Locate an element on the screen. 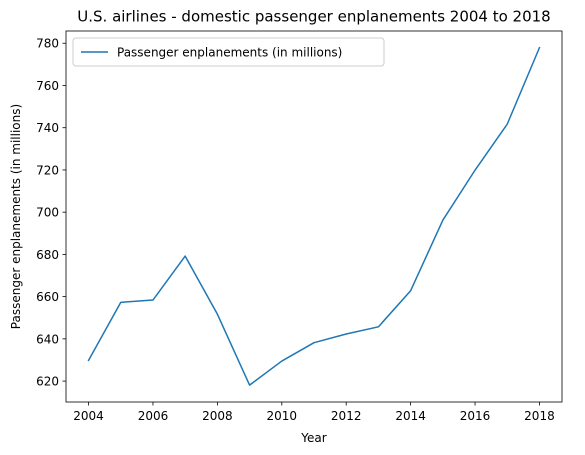 Image resolution: width=585 pixels, height=455 pixels. y-tick-label: 720 is located at coordinates (47, 170).